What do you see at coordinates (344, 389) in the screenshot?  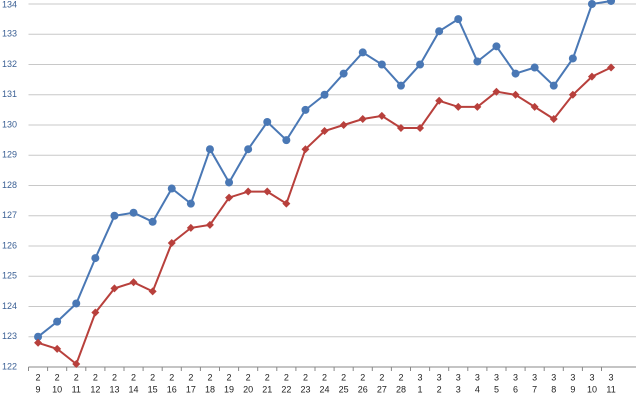 I see `x-tick-label: 25` at bounding box center [344, 389].